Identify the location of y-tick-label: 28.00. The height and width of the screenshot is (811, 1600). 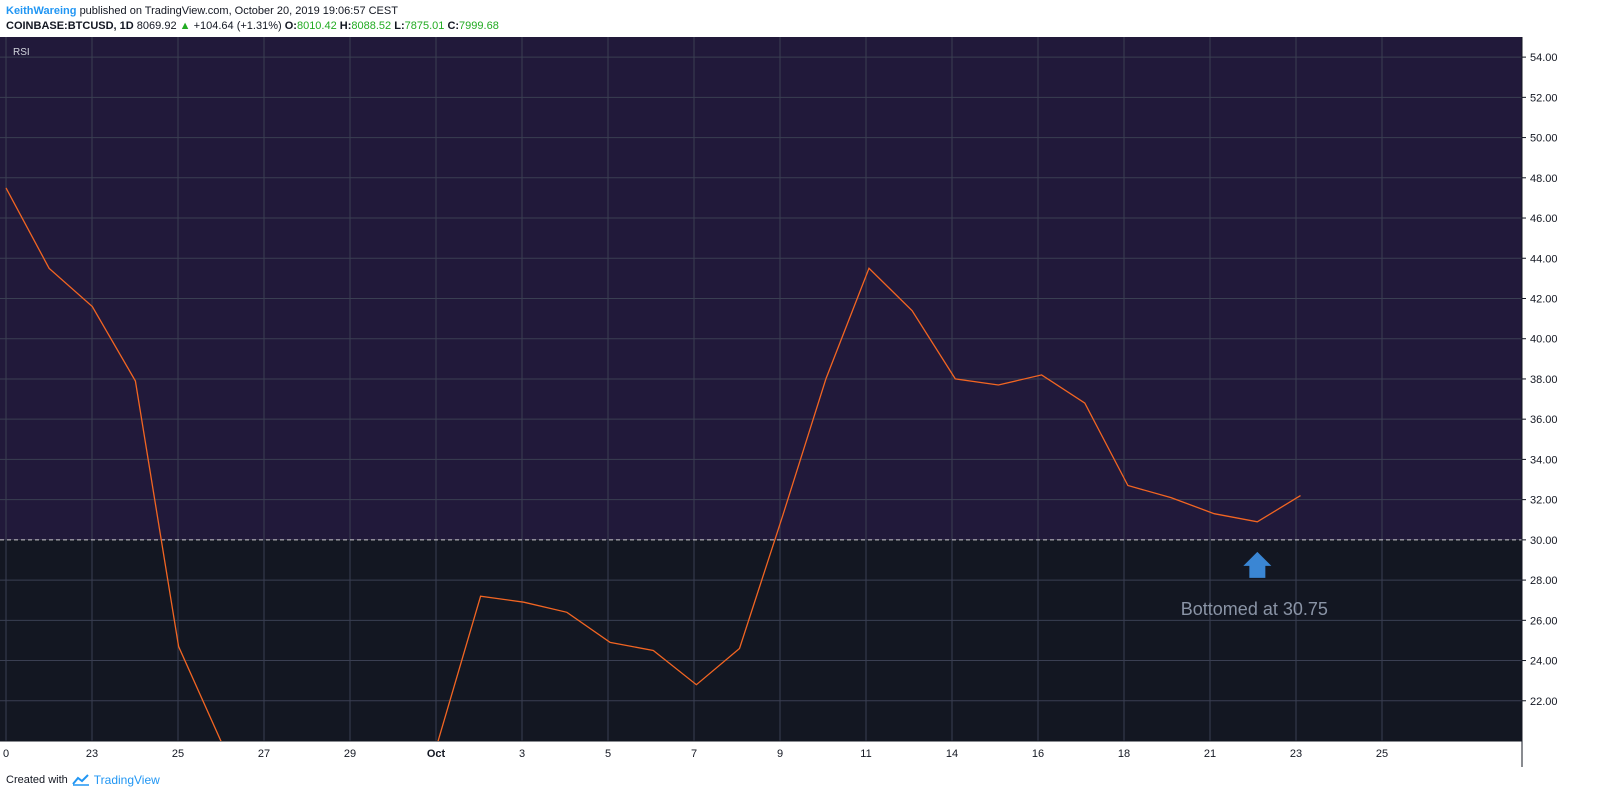
(1544, 581).